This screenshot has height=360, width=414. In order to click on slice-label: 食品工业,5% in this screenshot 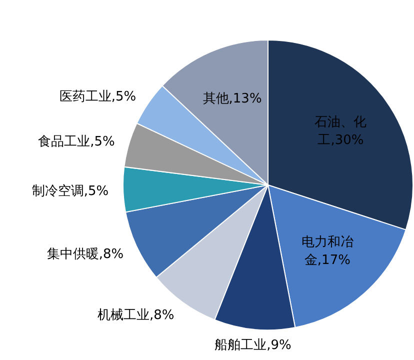, I will do `click(76, 142)`.